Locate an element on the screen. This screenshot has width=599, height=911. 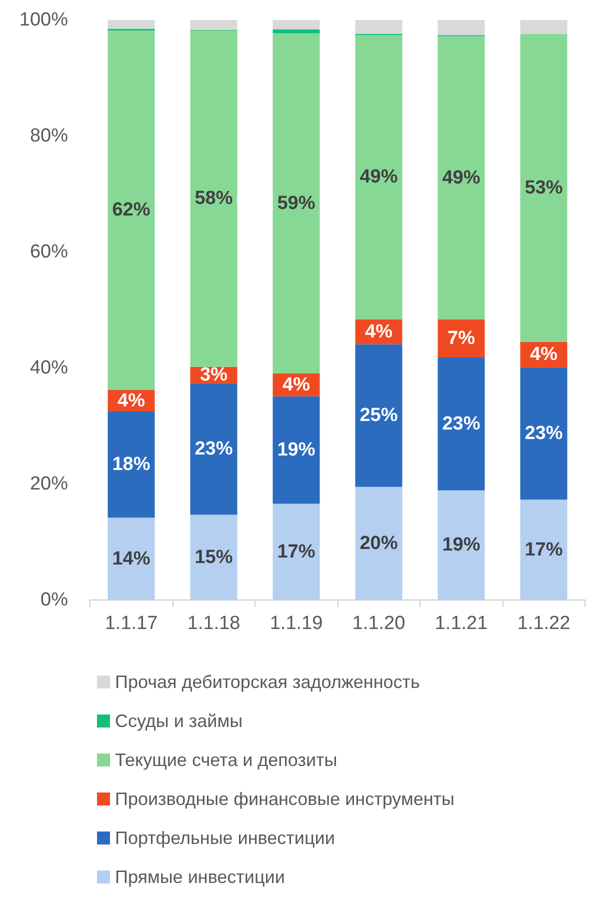
x-tick-label: 1.1.17 is located at coordinates (131, 623).